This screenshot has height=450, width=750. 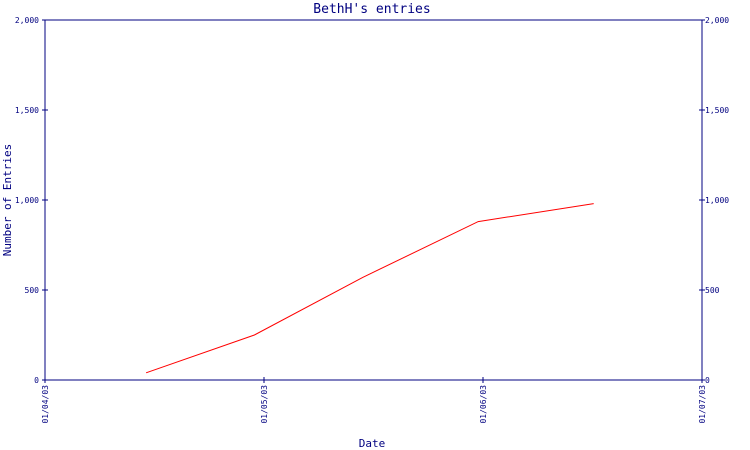 What do you see at coordinates (7, 200) in the screenshot?
I see `y-axis-title: Number of Entries` at bounding box center [7, 200].